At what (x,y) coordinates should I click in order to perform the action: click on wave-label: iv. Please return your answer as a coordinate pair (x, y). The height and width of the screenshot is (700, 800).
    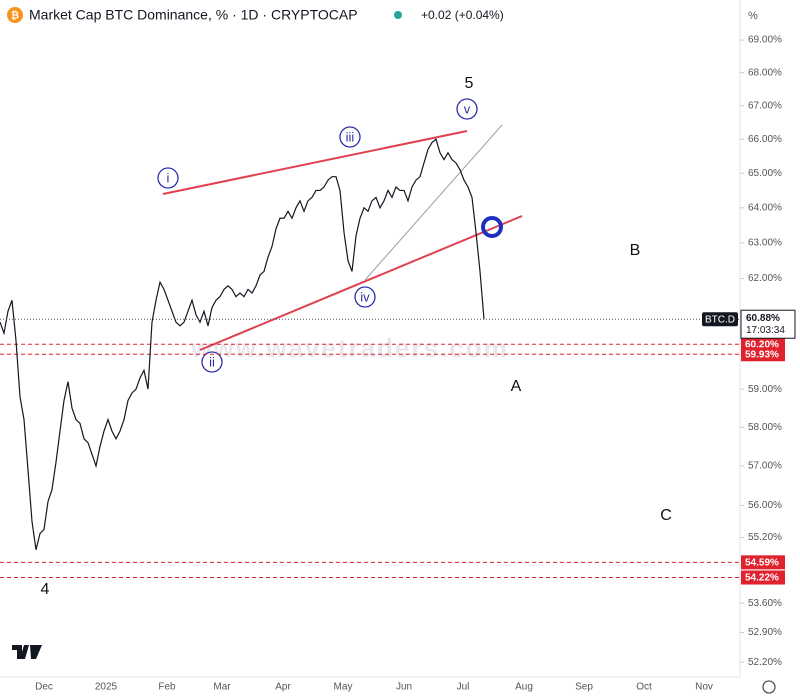
    Looking at the image, I should click on (365, 296).